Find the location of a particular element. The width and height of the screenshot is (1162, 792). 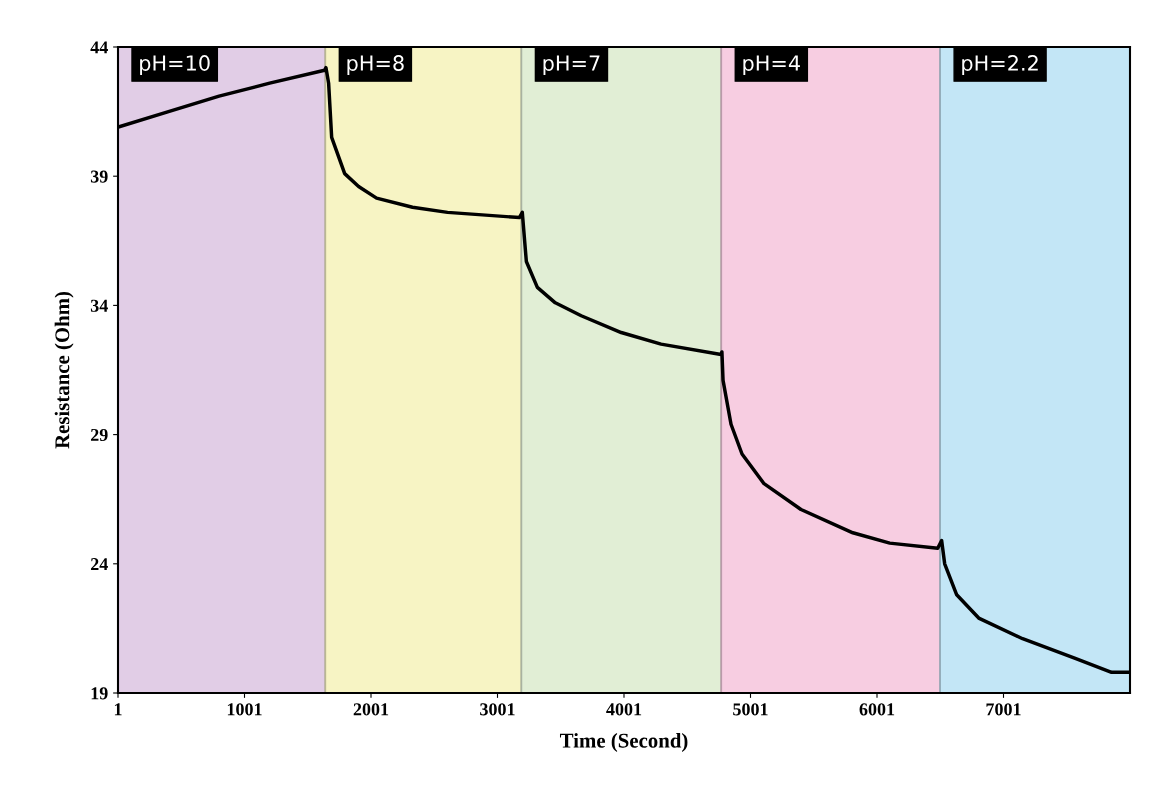

y-tick-label: 24 is located at coordinates (99, 564).